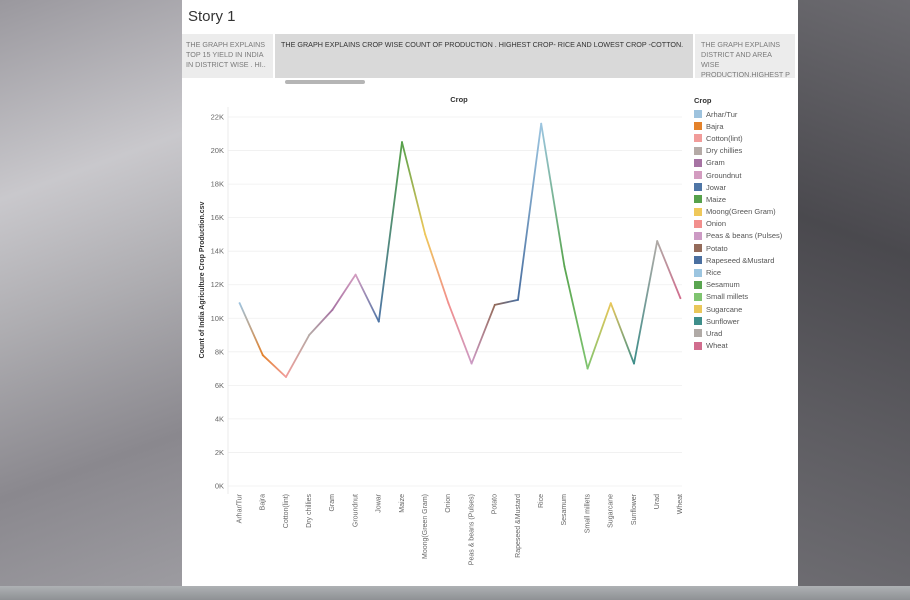 The image size is (910, 600). What do you see at coordinates (746, 346) in the screenshot?
I see `legend-item: Wheat` at bounding box center [746, 346].